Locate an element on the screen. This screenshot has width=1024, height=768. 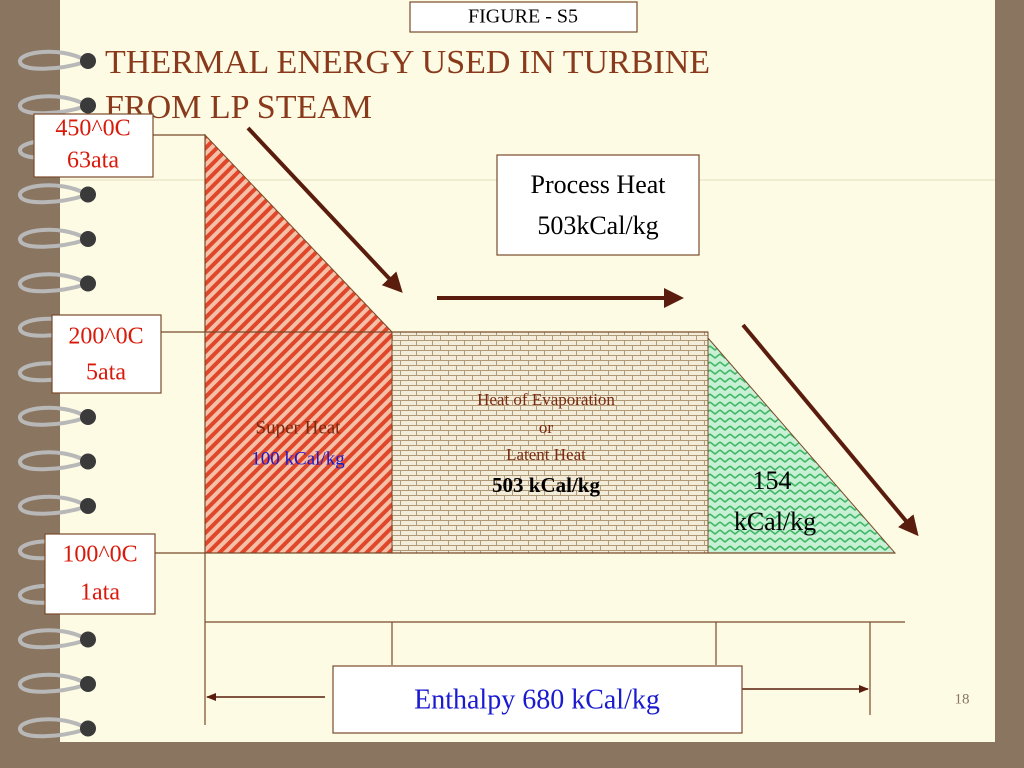
evaporation-region is located at coordinates (550, 442).